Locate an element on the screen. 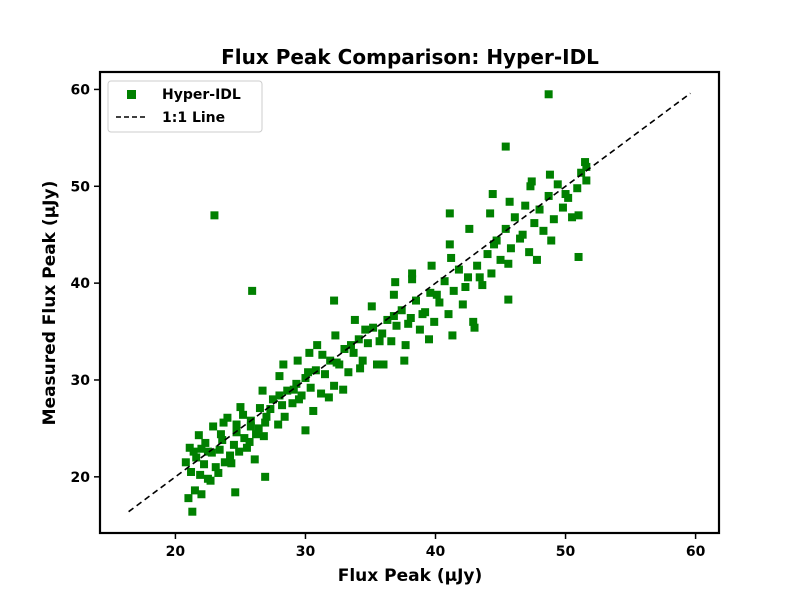 The height and width of the screenshot is (600, 800). legend-marker-hyper-idl is located at coordinates (131, 94).